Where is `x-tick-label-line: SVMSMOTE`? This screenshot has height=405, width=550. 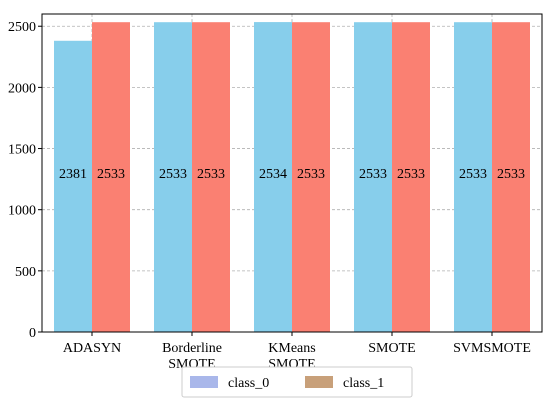
x-tick-label-line: SVMSMOTE is located at coordinates (492, 348).